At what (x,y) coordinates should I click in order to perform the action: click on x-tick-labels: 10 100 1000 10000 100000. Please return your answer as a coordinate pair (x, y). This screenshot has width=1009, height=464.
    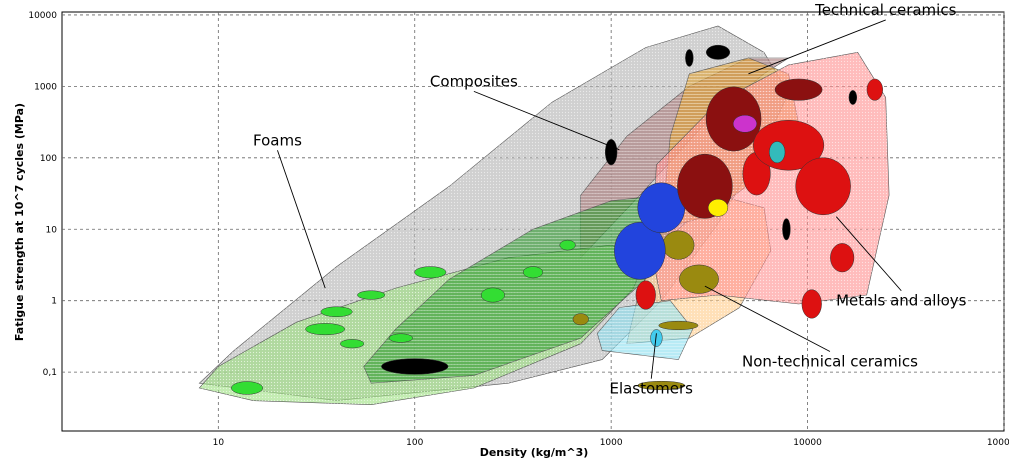
    Looking at the image, I should click on (611, 443).